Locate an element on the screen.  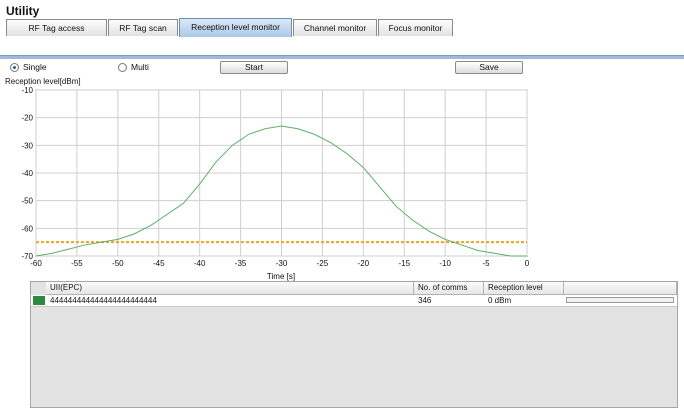
x-tick-label: -45 is located at coordinates (159, 263).